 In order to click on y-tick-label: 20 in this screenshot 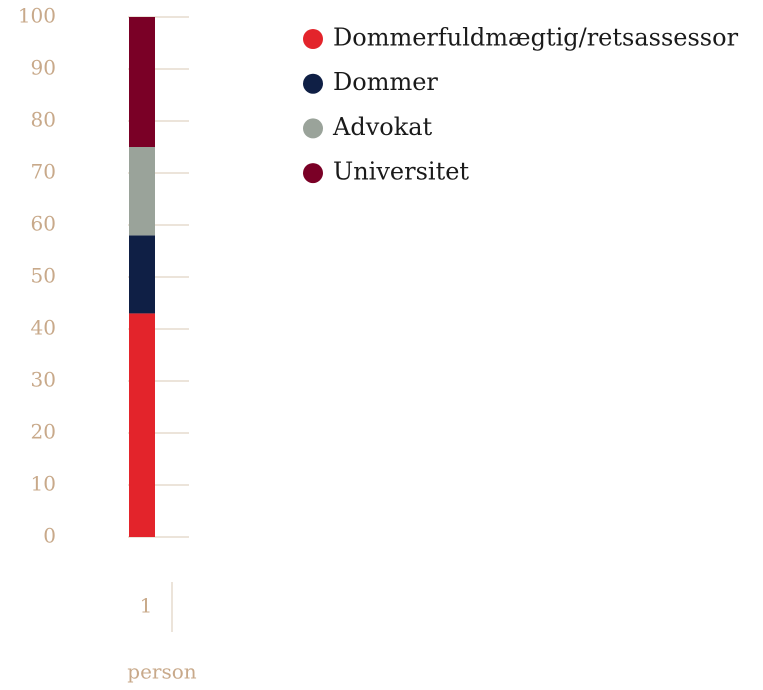, I will do `click(43, 432)`.